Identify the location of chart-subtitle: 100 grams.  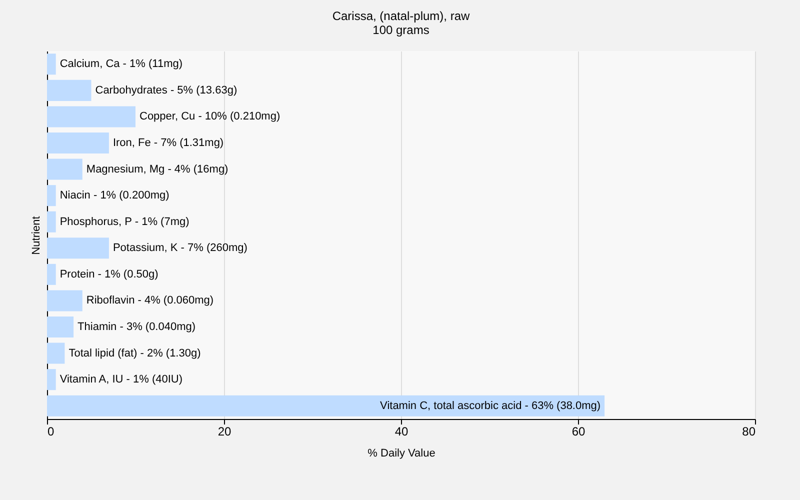
(401, 30).